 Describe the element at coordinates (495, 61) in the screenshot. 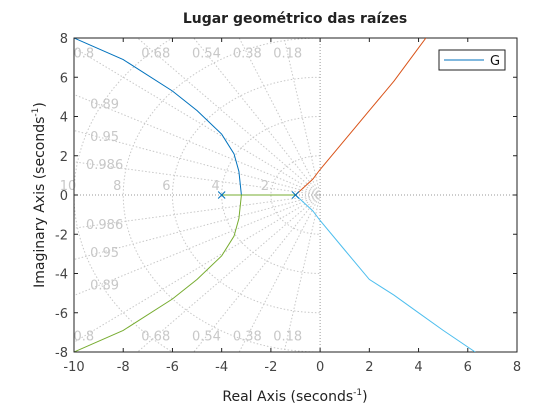

I see `legend-entry-g: G` at that location.